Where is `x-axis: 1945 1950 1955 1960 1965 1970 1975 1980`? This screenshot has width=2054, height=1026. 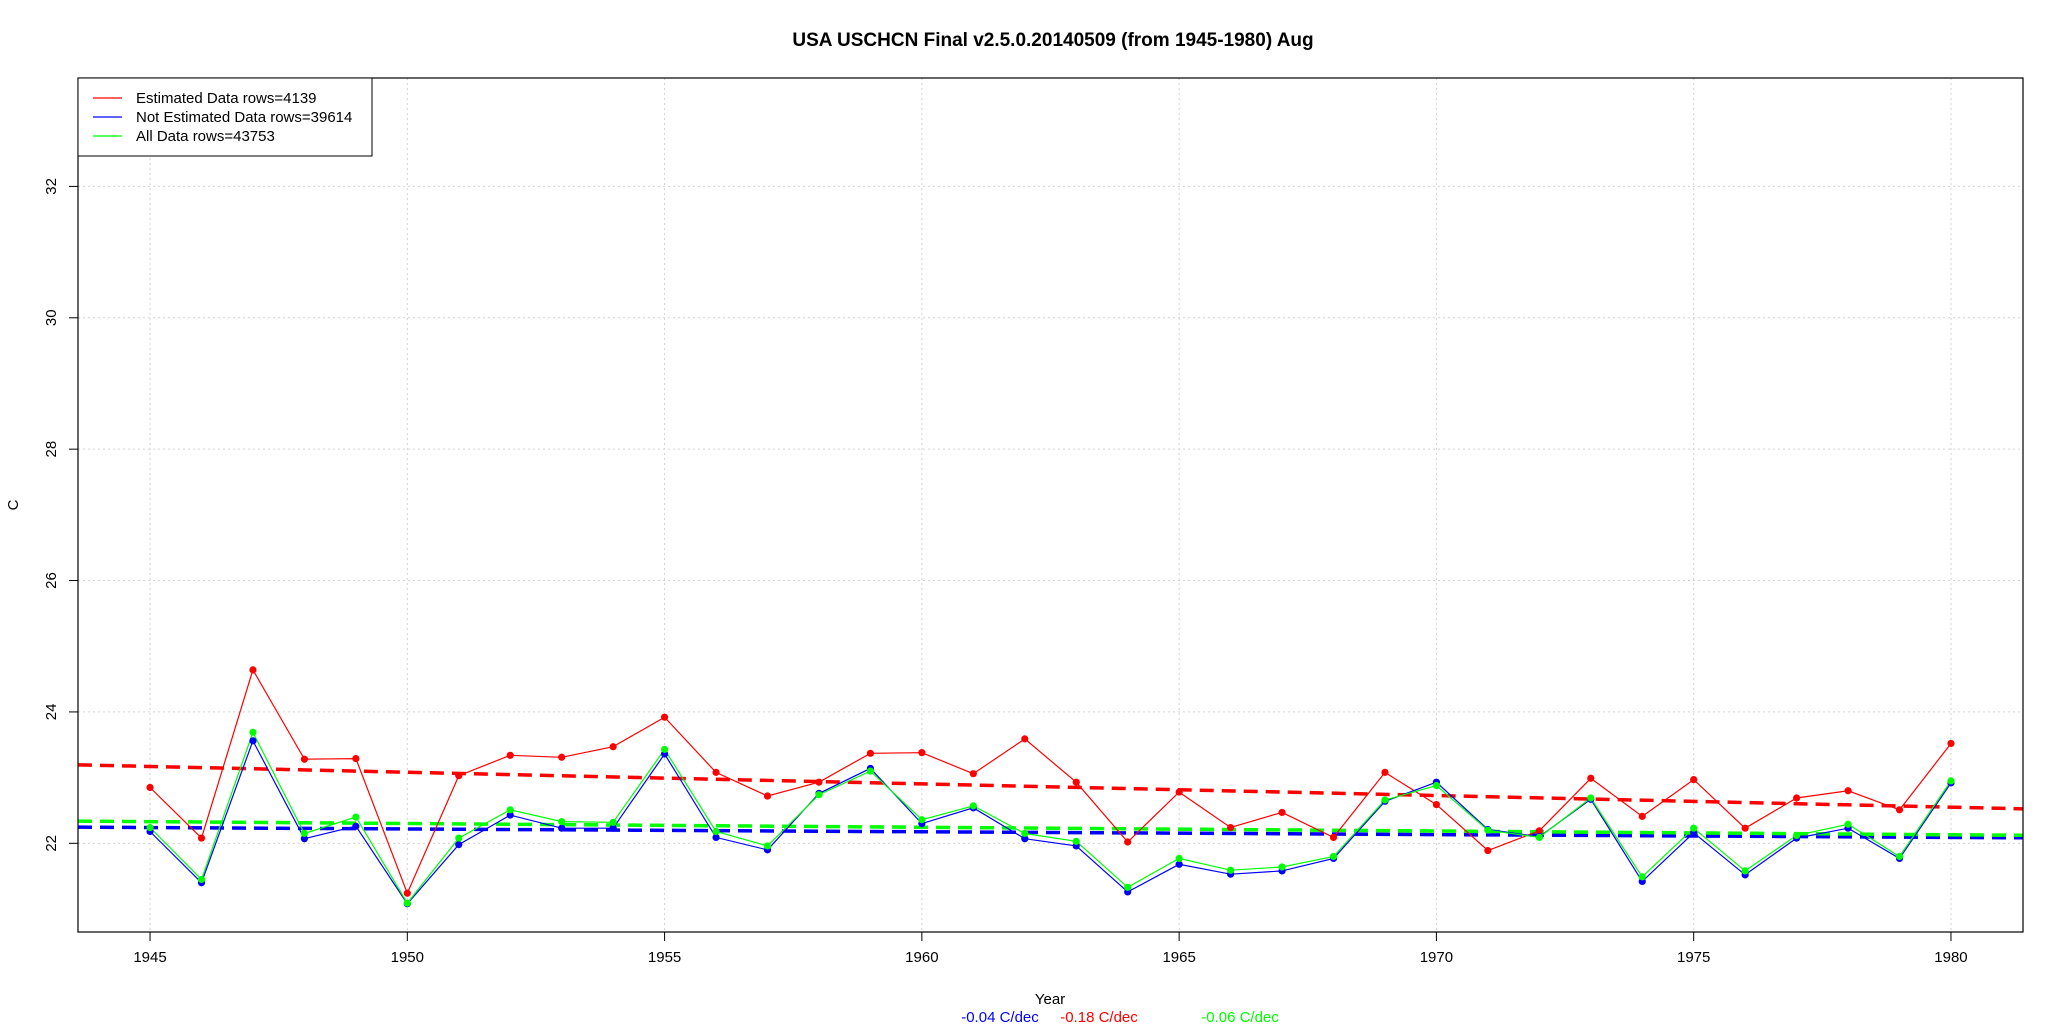
x-axis: 1945 1950 1955 1960 1965 1970 1975 1980 is located at coordinates (1050, 949).